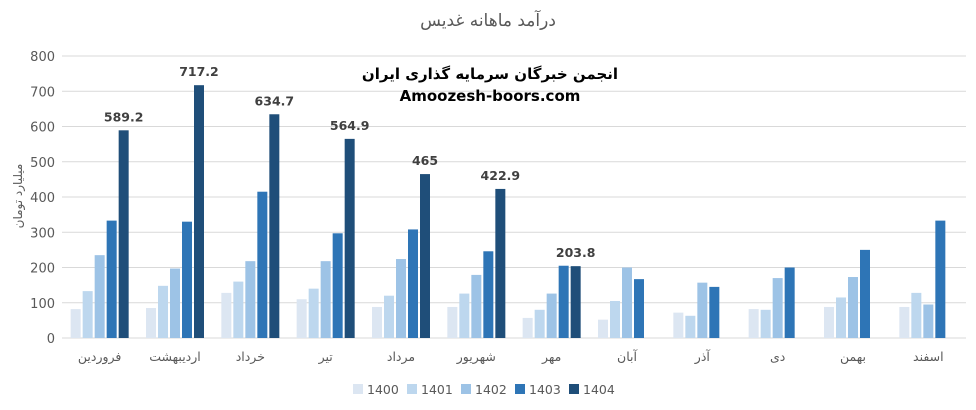 This screenshot has height=410, width=976. Describe the element at coordinates (491, 389) in the screenshot. I see `legend-label: 1402` at that location.